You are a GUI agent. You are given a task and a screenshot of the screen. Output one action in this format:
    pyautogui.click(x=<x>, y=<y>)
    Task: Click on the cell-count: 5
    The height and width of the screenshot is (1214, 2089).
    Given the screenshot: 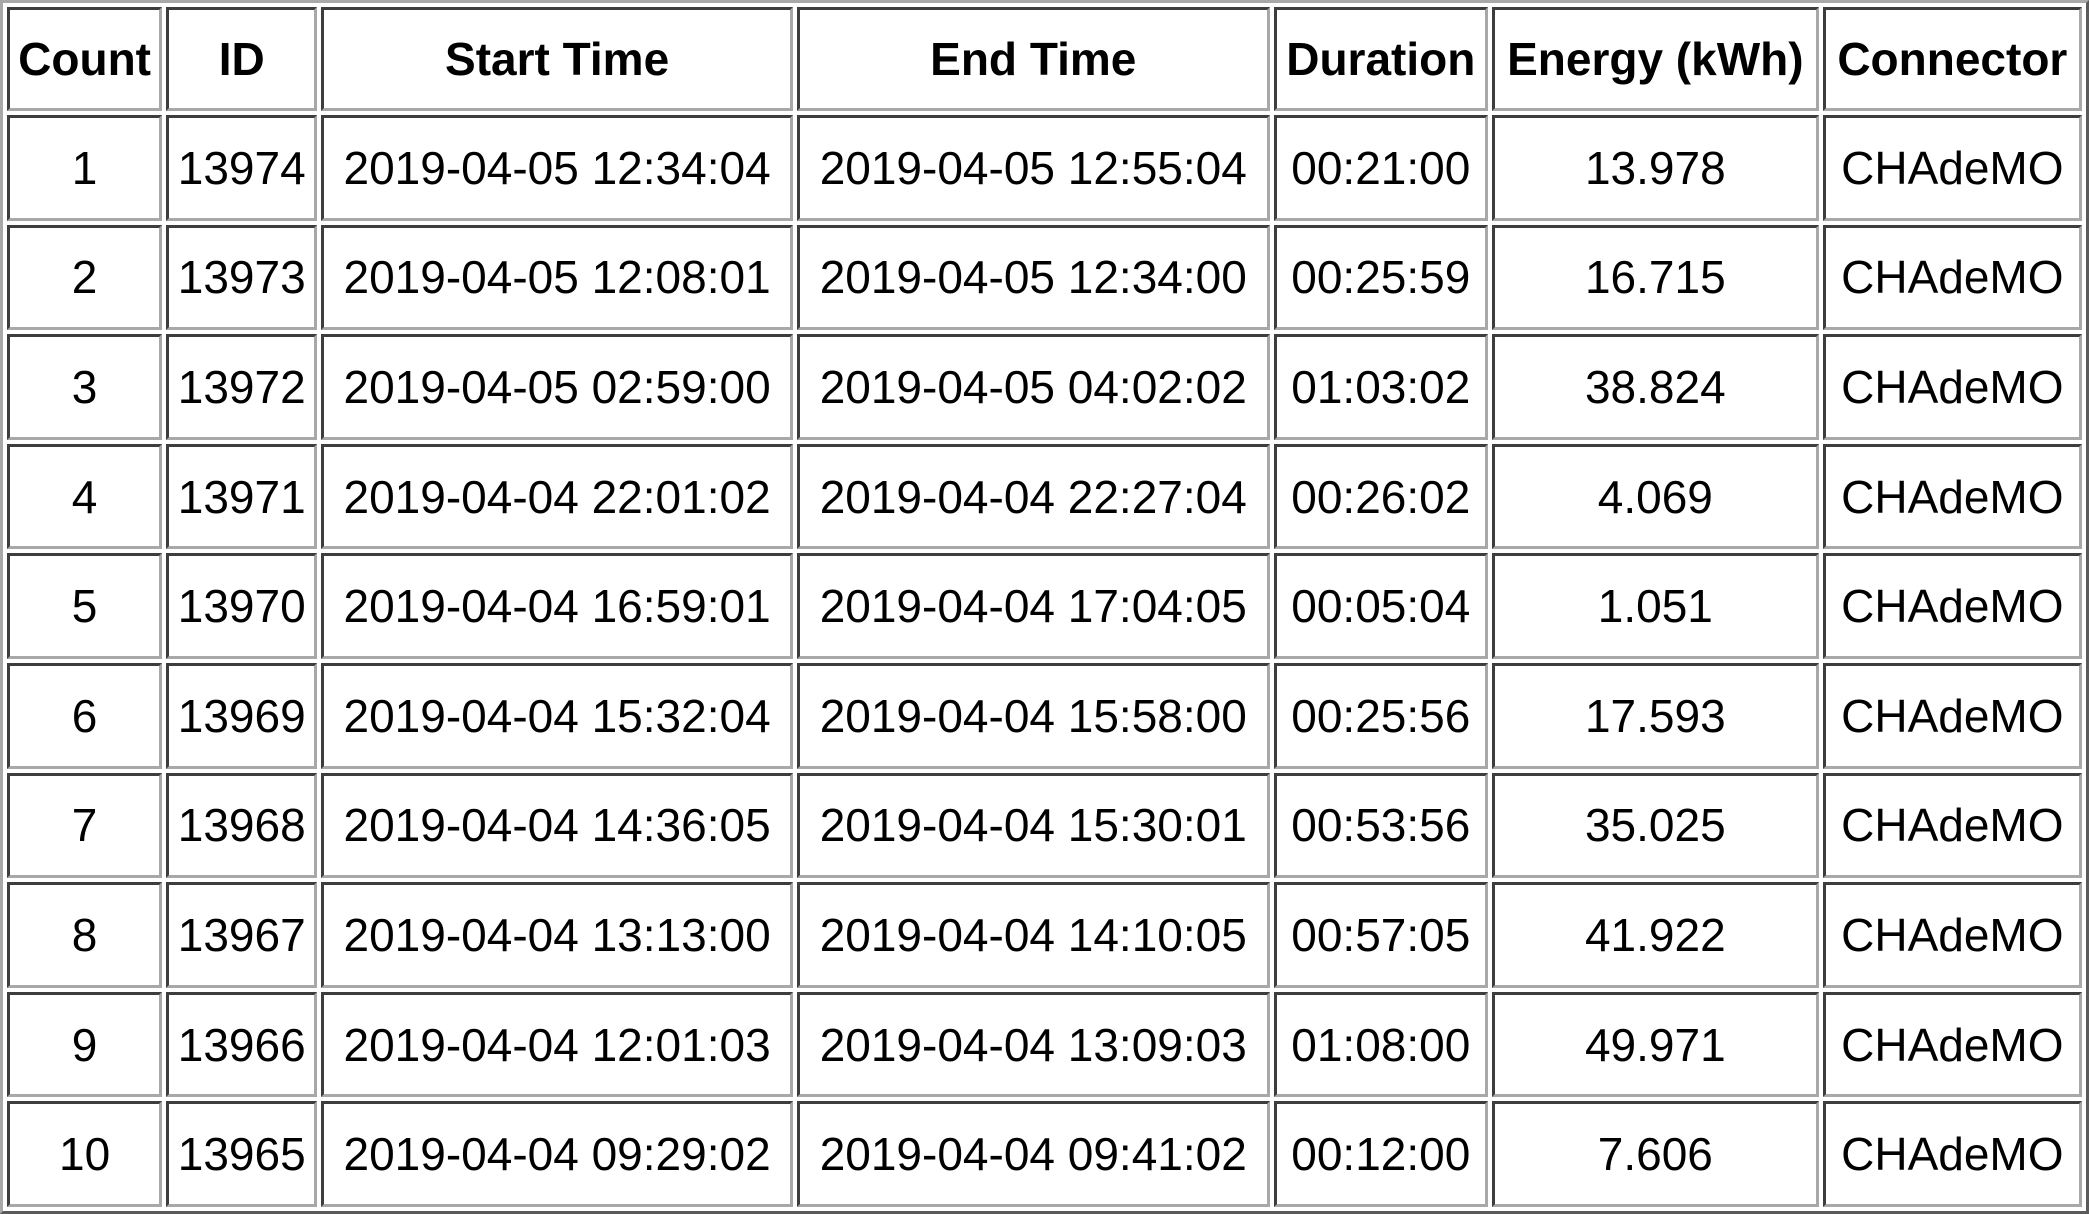 What is the action you would take?
    pyautogui.click(x=85, y=606)
    